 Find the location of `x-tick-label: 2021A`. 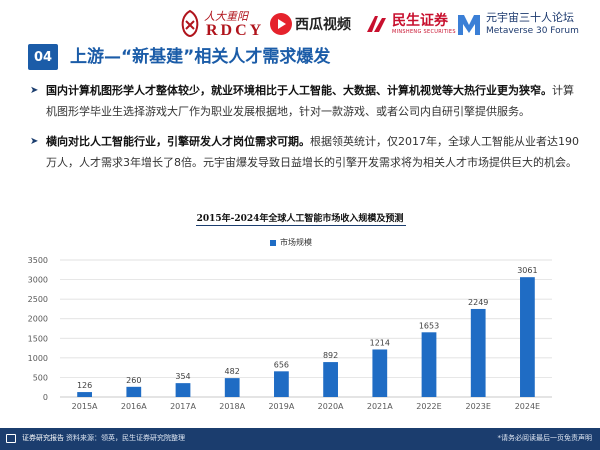

x-tick-label: 2021A is located at coordinates (380, 406).